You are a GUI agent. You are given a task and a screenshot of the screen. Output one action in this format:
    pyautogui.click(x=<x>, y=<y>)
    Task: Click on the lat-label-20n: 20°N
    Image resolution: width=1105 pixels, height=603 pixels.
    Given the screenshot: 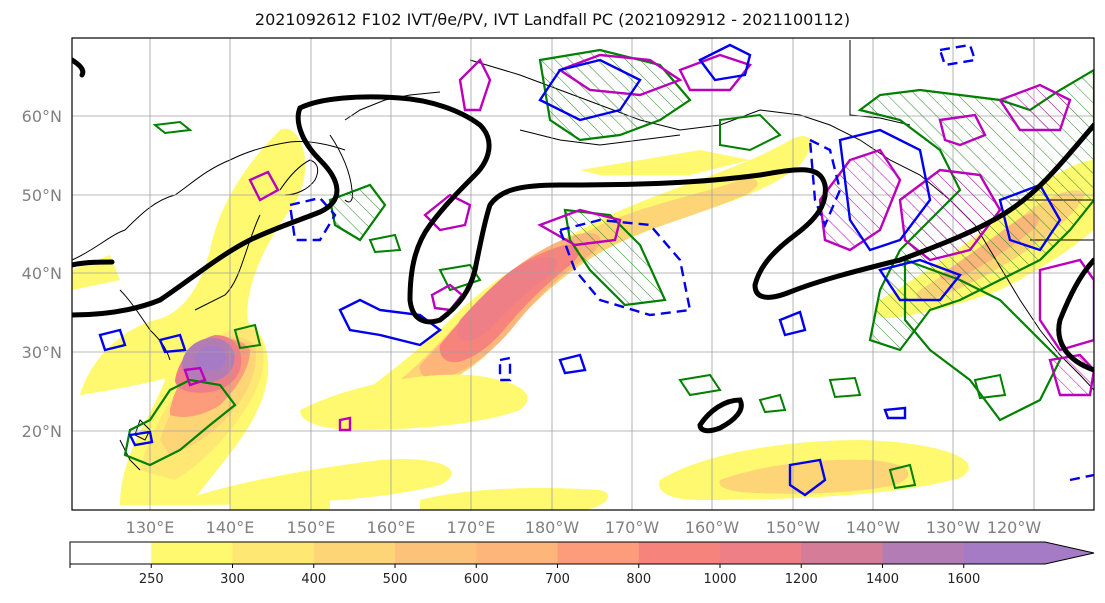 What is the action you would take?
    pyautogui.click(x=42, y=431)
    